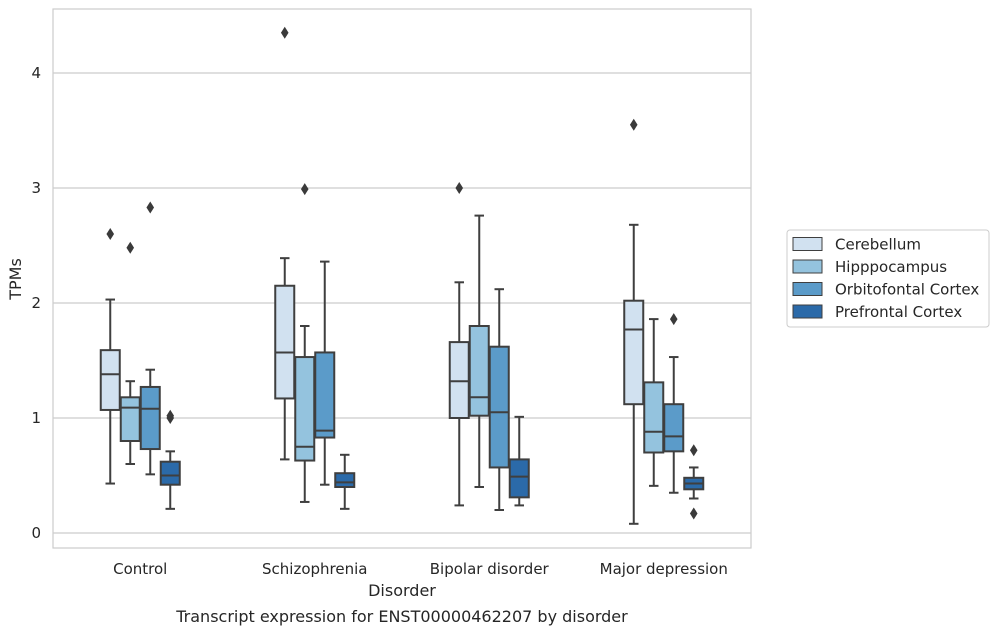 This screenshot has width=999, height=634. Describe the element at coordinates (490, 569) in the screenshot. I see `x-tick-label: Bipolar disorder` at that location.